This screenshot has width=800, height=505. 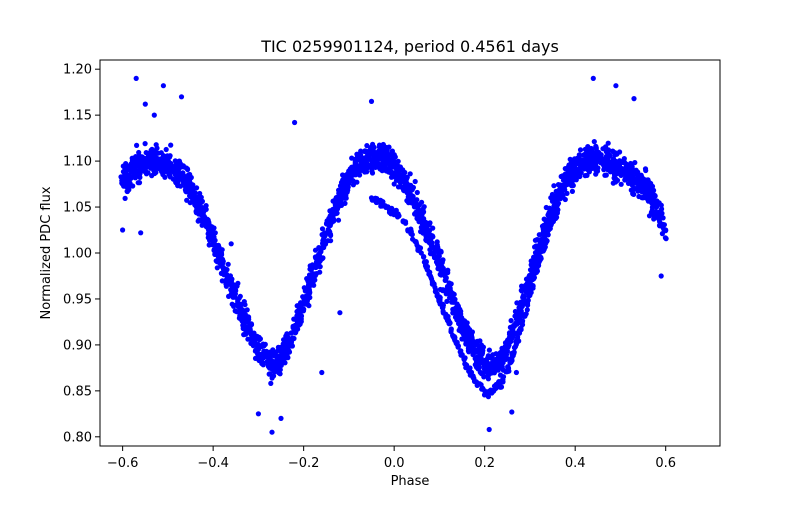 I want to click on chart-title: TIC 0259901124, period 0.4561 days, so click(x=409, y=46).